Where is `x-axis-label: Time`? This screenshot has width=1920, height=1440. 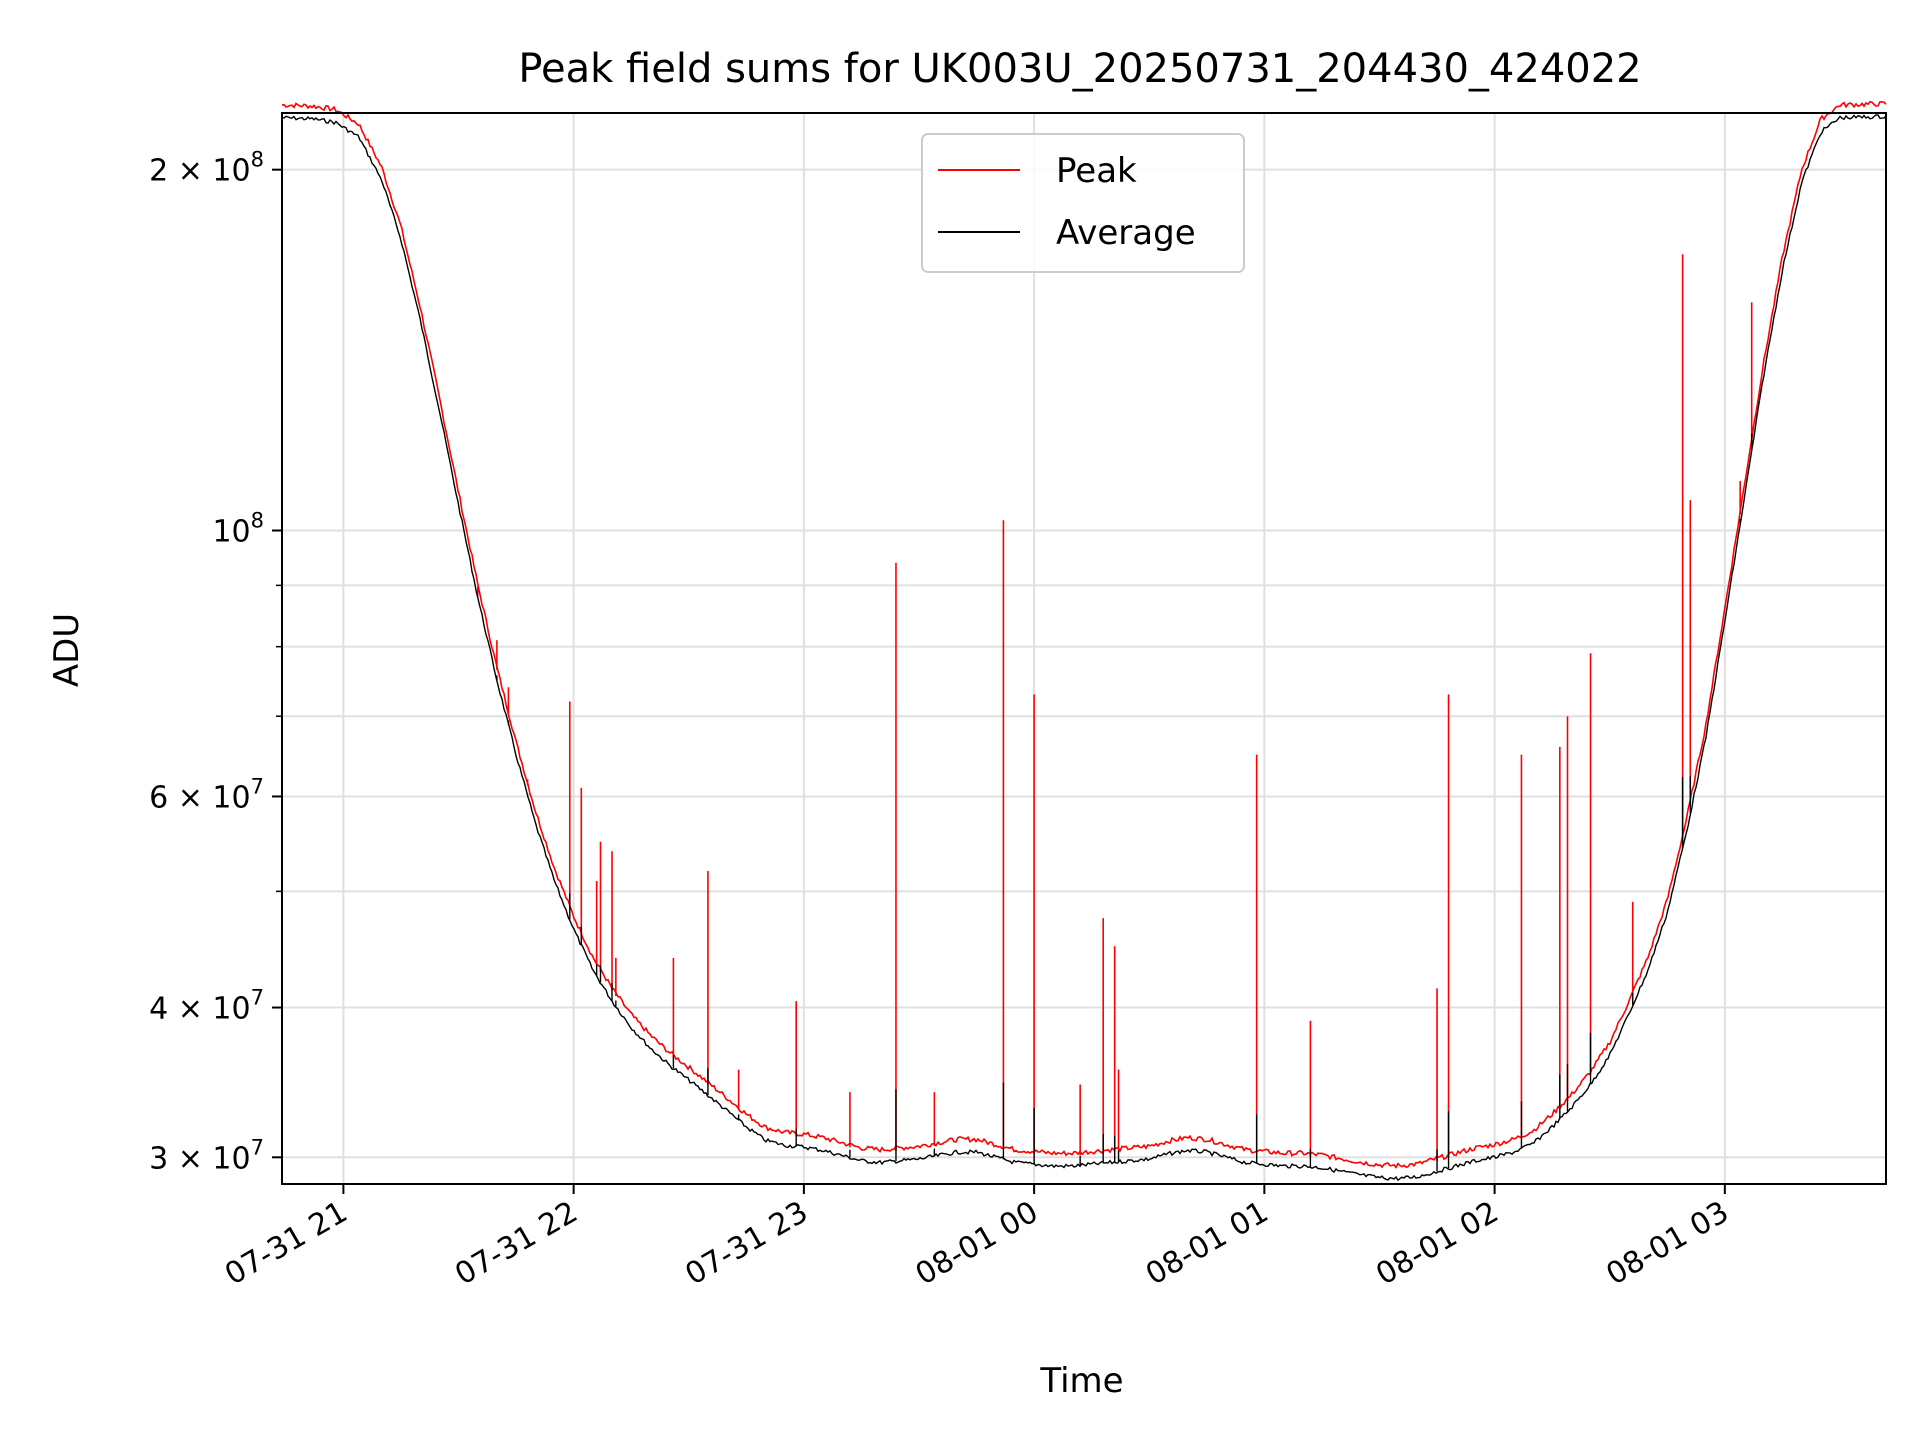 x-axis-label: Time is located at coordinates (1081, 1381).